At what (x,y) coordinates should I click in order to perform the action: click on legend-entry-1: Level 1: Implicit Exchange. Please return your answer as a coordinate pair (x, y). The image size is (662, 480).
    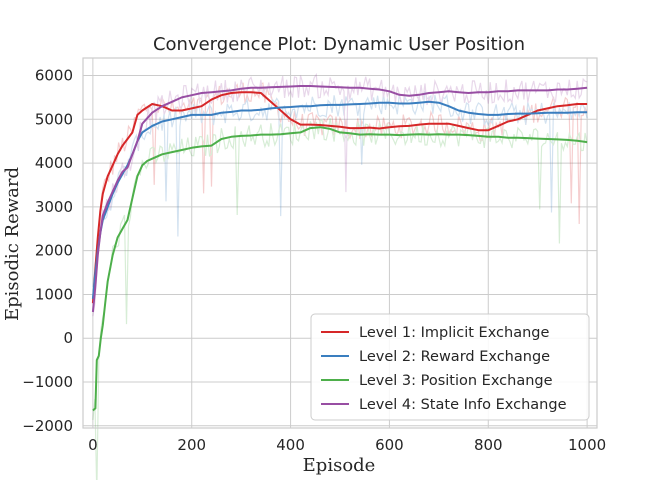
    Looking at the image, I should click on (454, 333).